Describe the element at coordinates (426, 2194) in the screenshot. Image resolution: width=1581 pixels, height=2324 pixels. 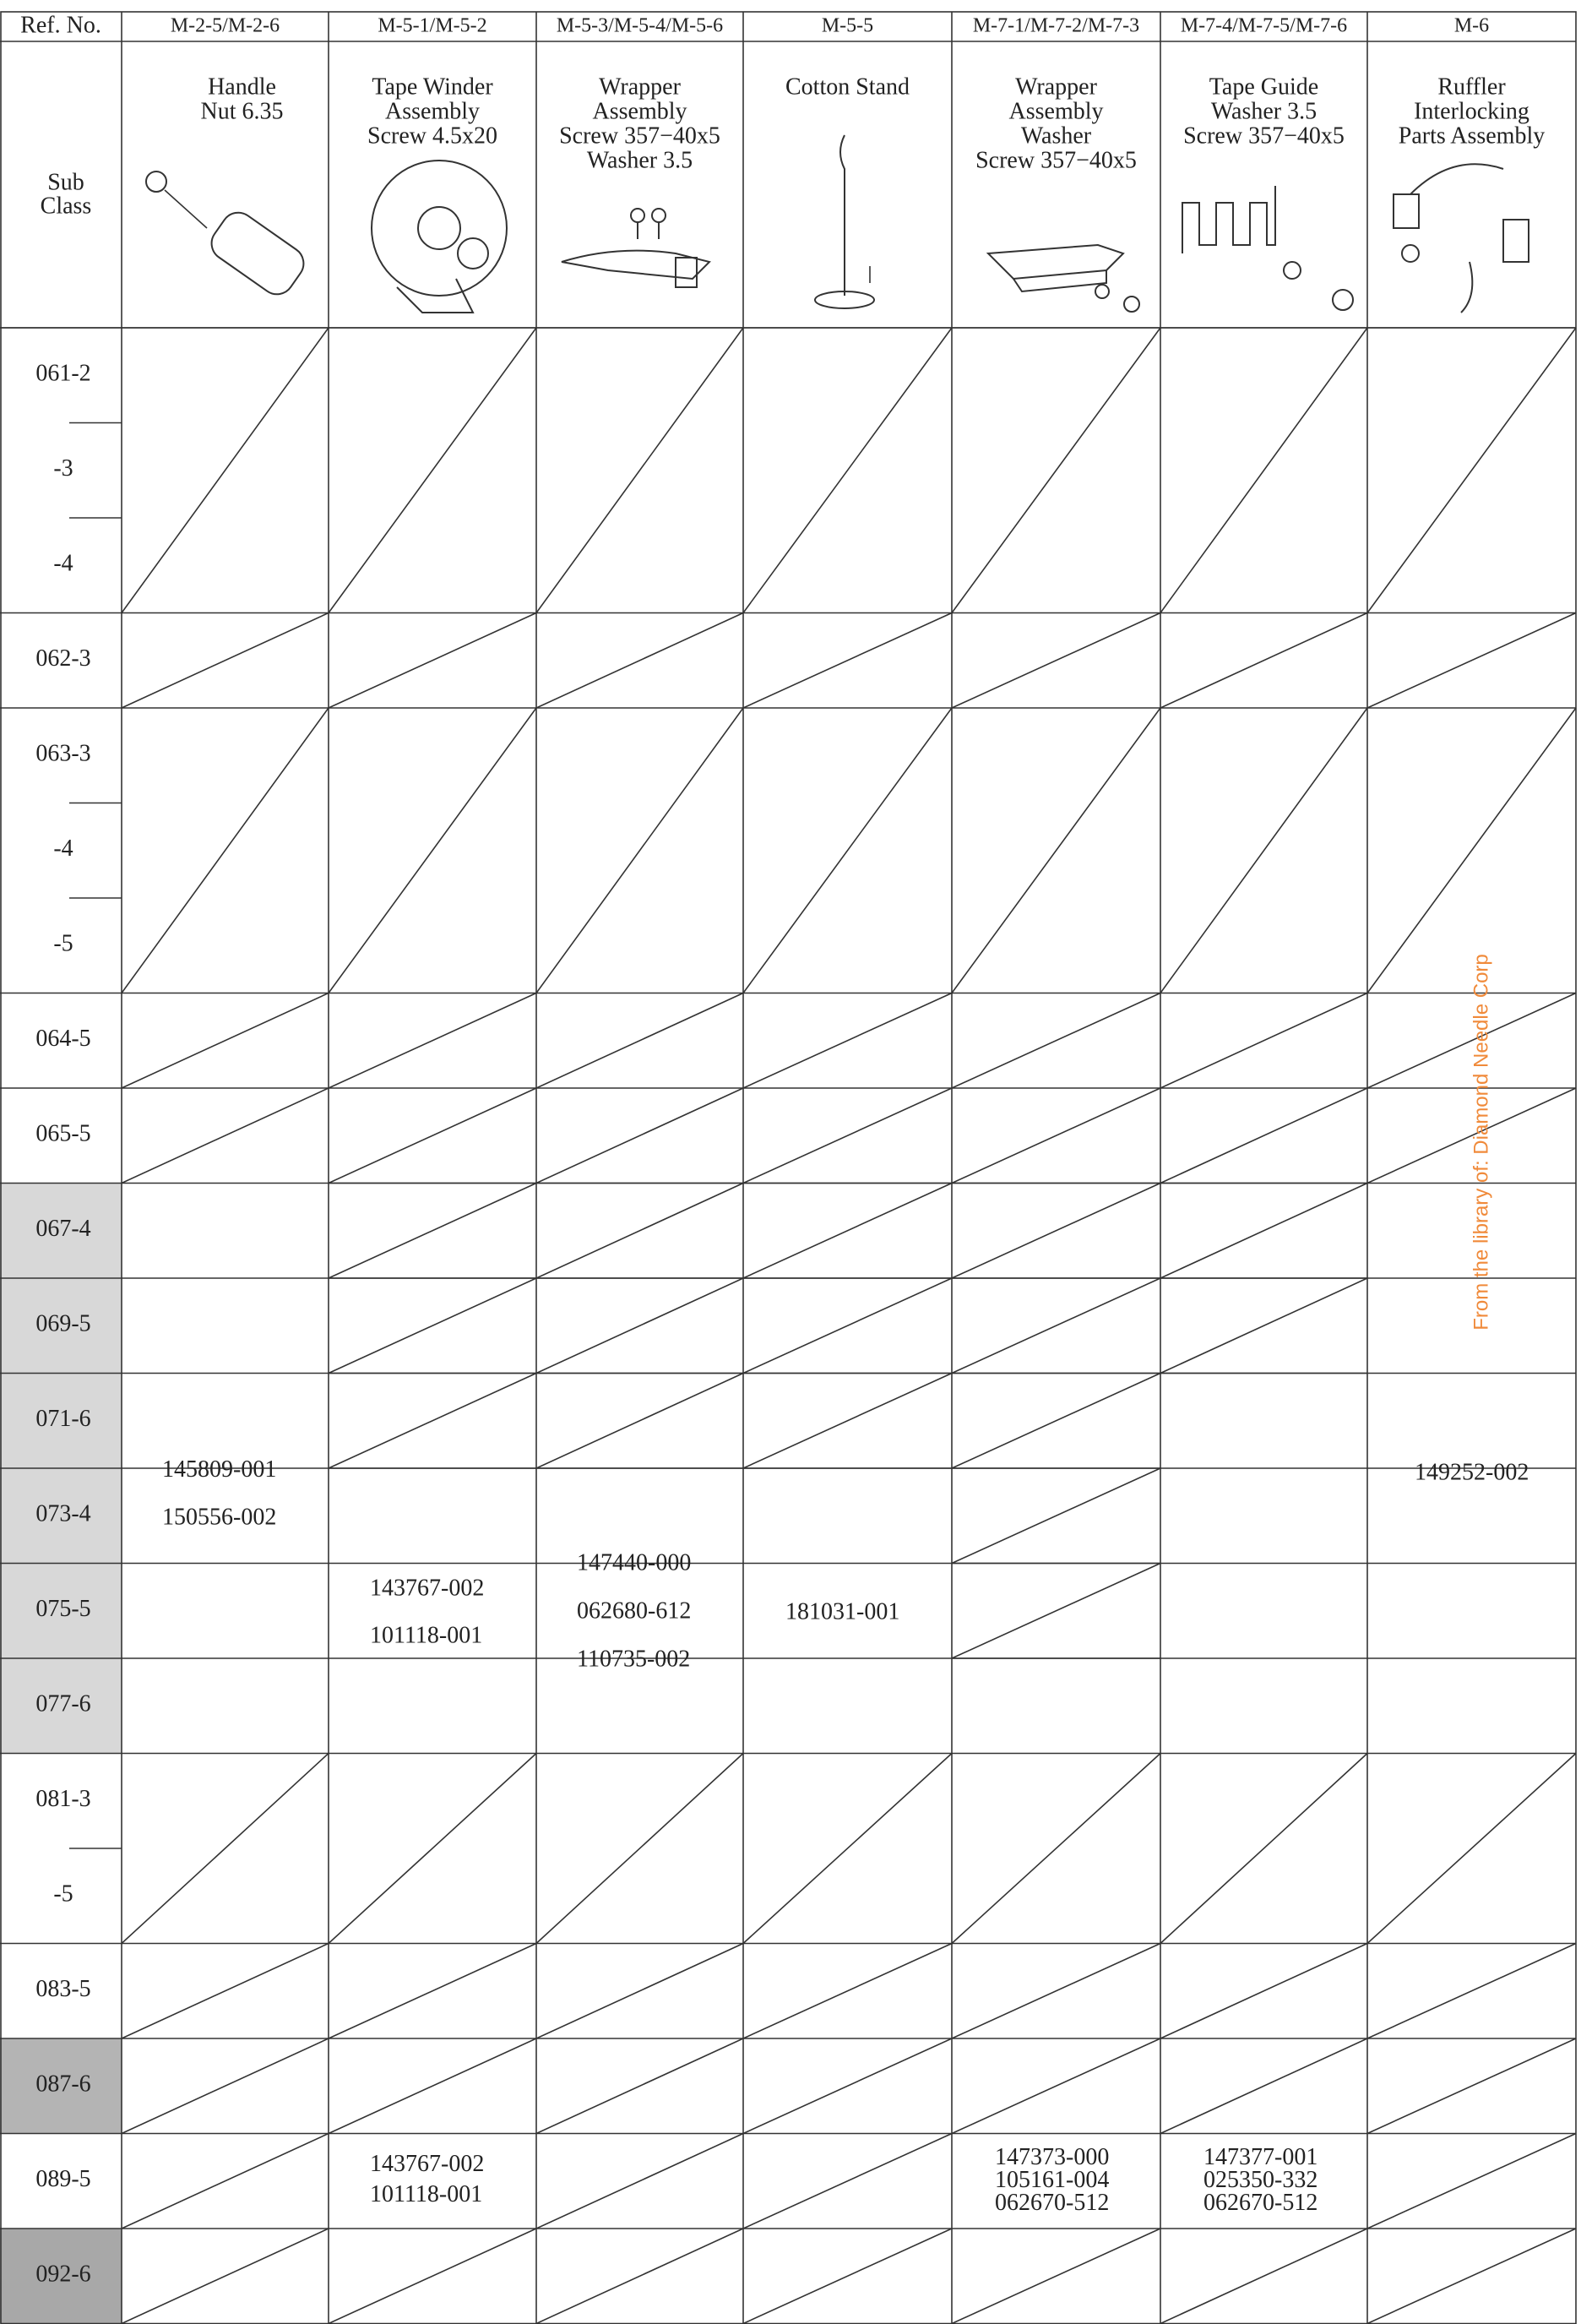
I see `part-number: 101118-001` at that location.